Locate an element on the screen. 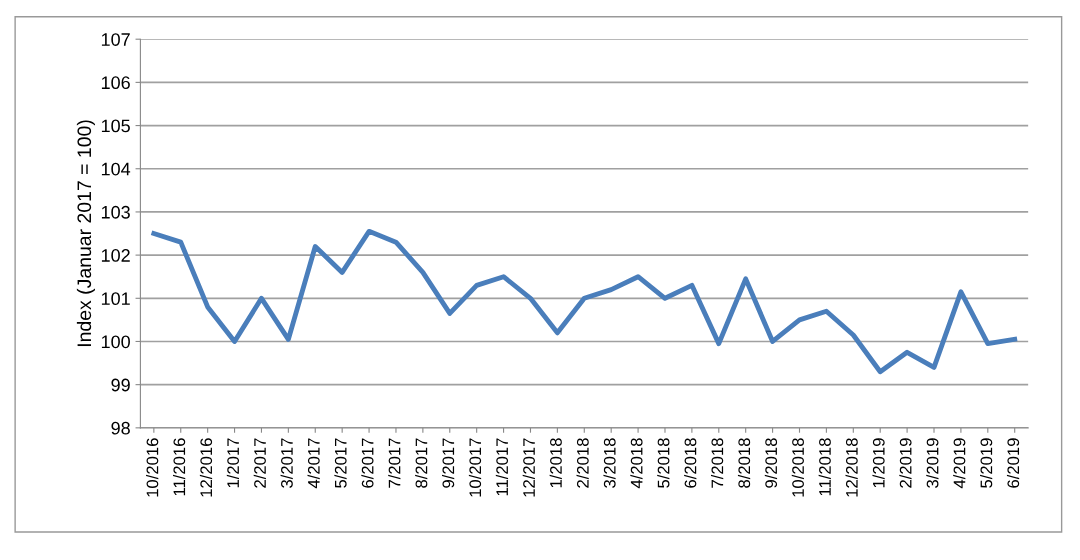  x-tick-label: 10/2016 is located at coordinates (152, 467).